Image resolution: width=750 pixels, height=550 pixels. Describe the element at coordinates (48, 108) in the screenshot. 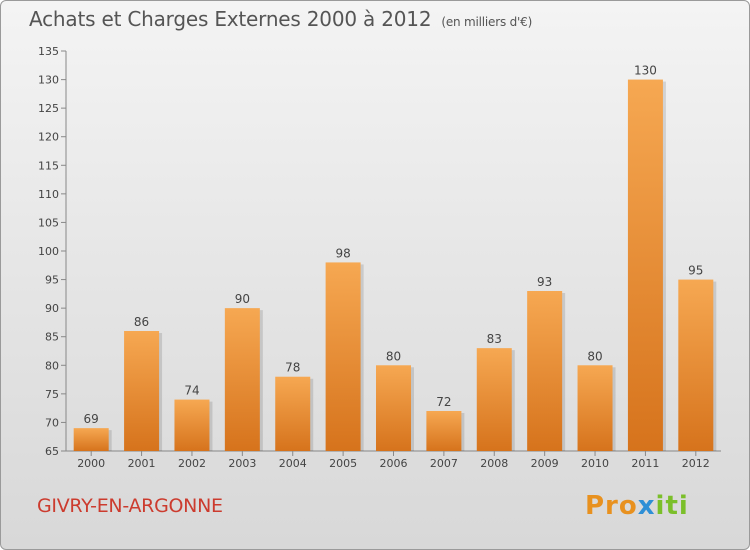

I see `y-tick-label: 125` at that location.